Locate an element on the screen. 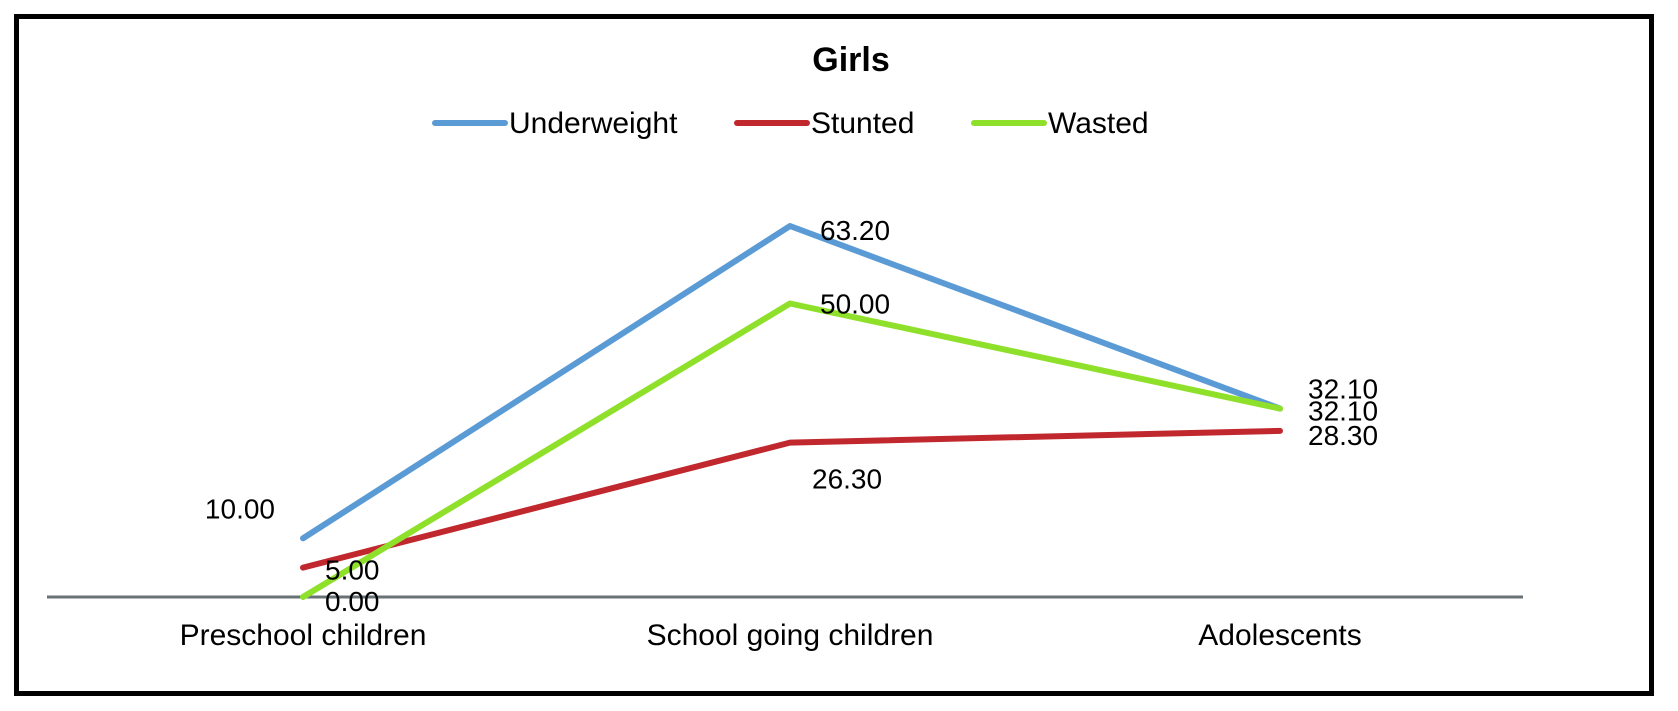 Image resolution: width=1678 pixels, height=711 pixels. chart-title: Girls is located at coordinates (850, 60).